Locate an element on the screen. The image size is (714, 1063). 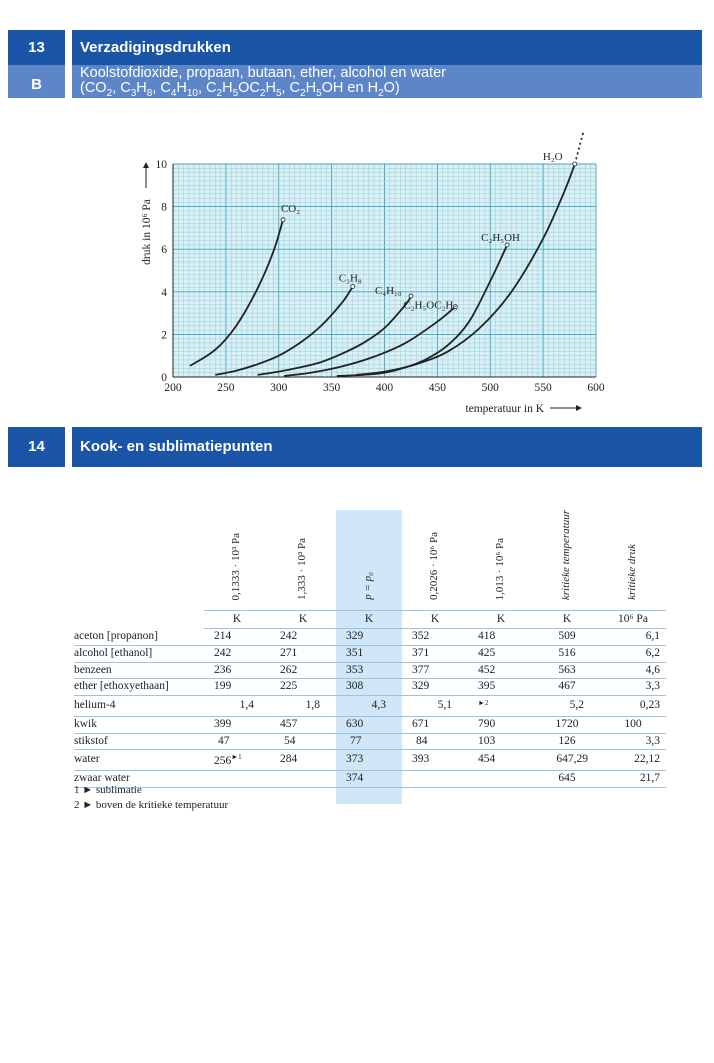
footnote: 2 ► boven de kritieke temperatuur is located at coordinates (151, 805).